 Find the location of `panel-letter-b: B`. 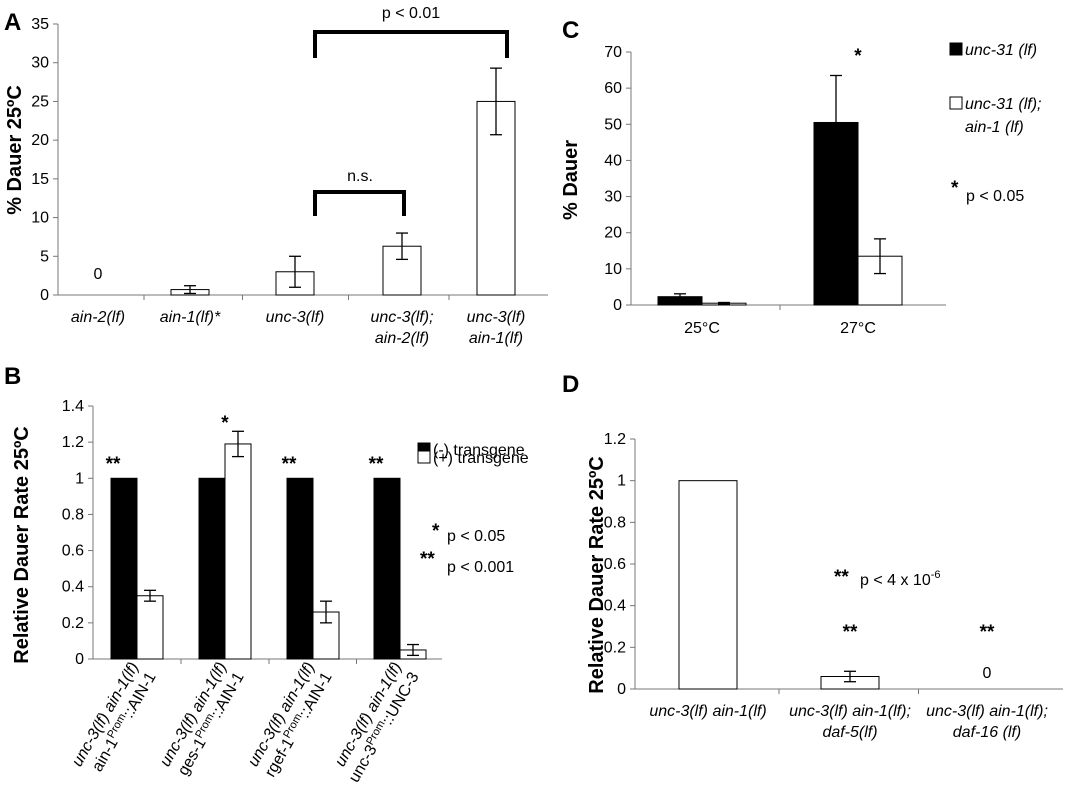

panel-letter-b: B is located at coordinates (12, 376).